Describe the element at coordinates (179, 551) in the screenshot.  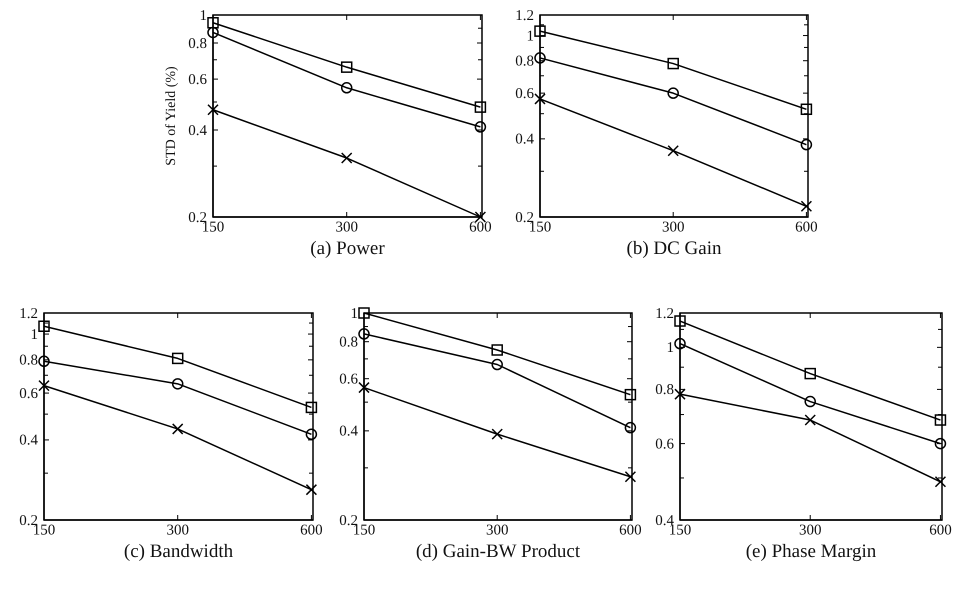
I see `text: (c) Bandwidth` at that location.